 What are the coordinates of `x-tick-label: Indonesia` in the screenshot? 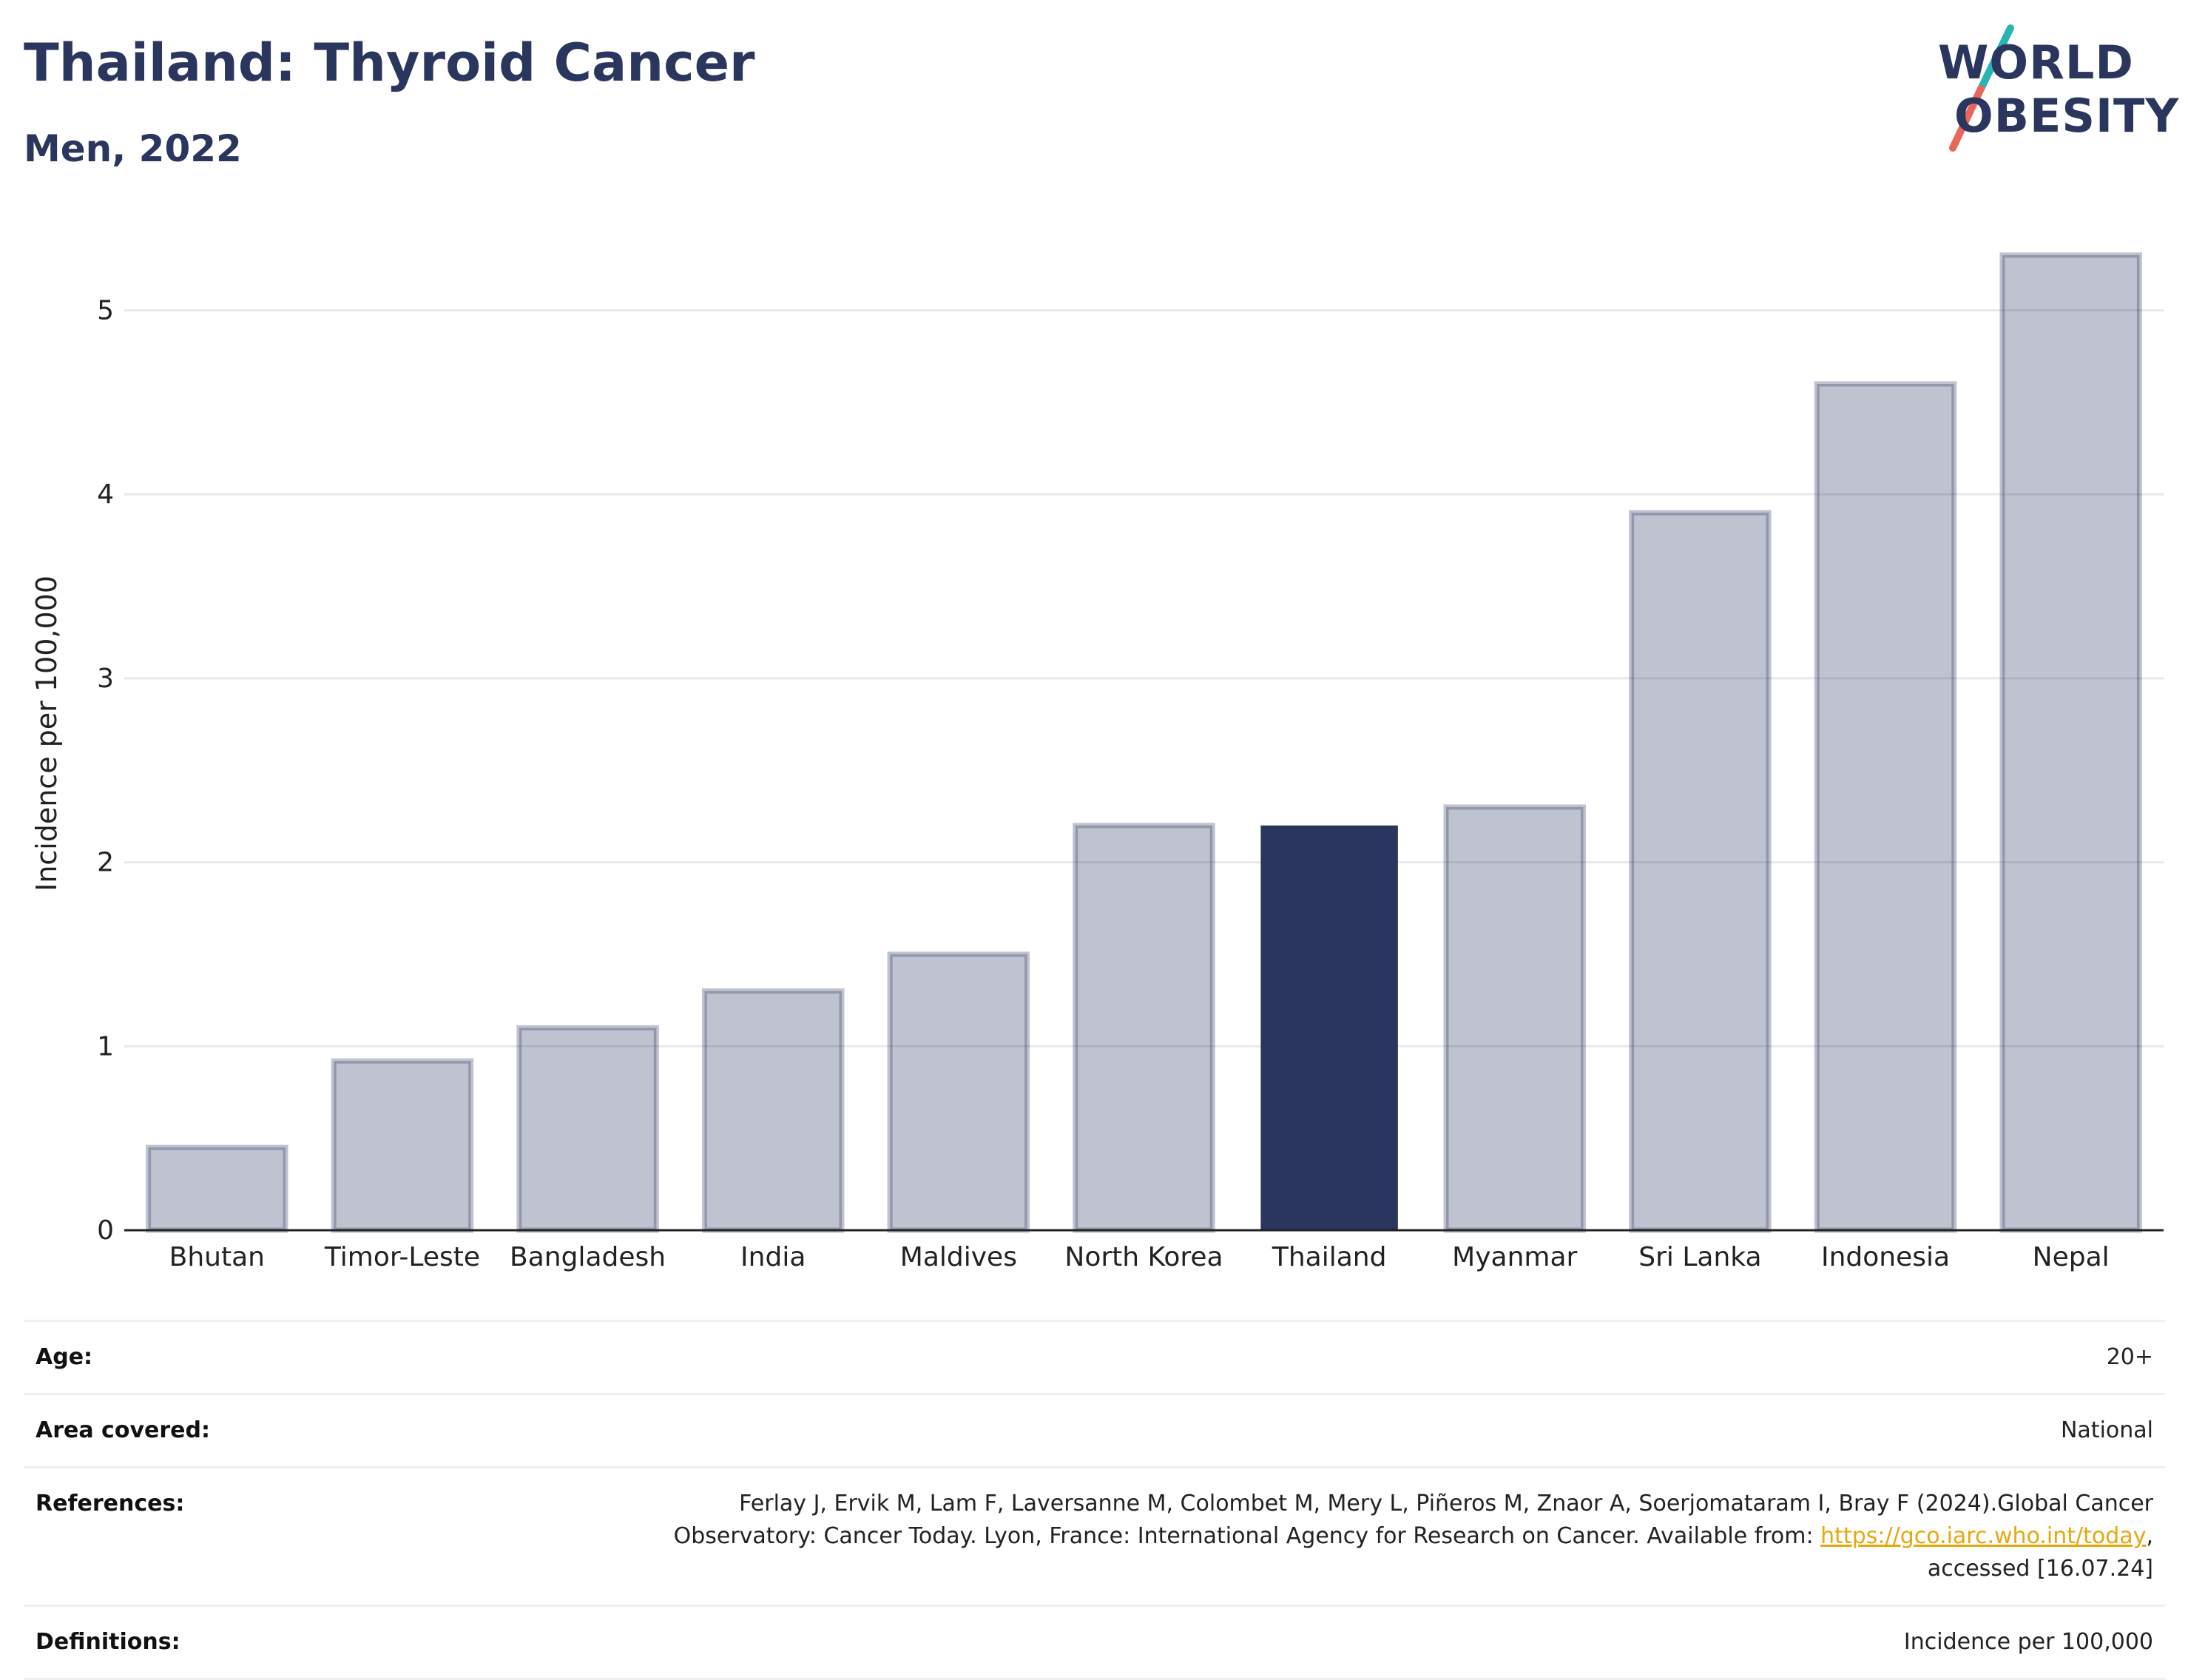 It's located at (1886, 1257).